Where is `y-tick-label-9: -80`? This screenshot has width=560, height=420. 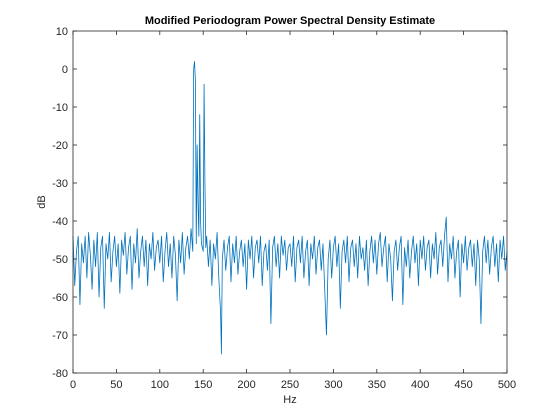
y-tick-label-9: -80 is located at coordinates (60, 374).